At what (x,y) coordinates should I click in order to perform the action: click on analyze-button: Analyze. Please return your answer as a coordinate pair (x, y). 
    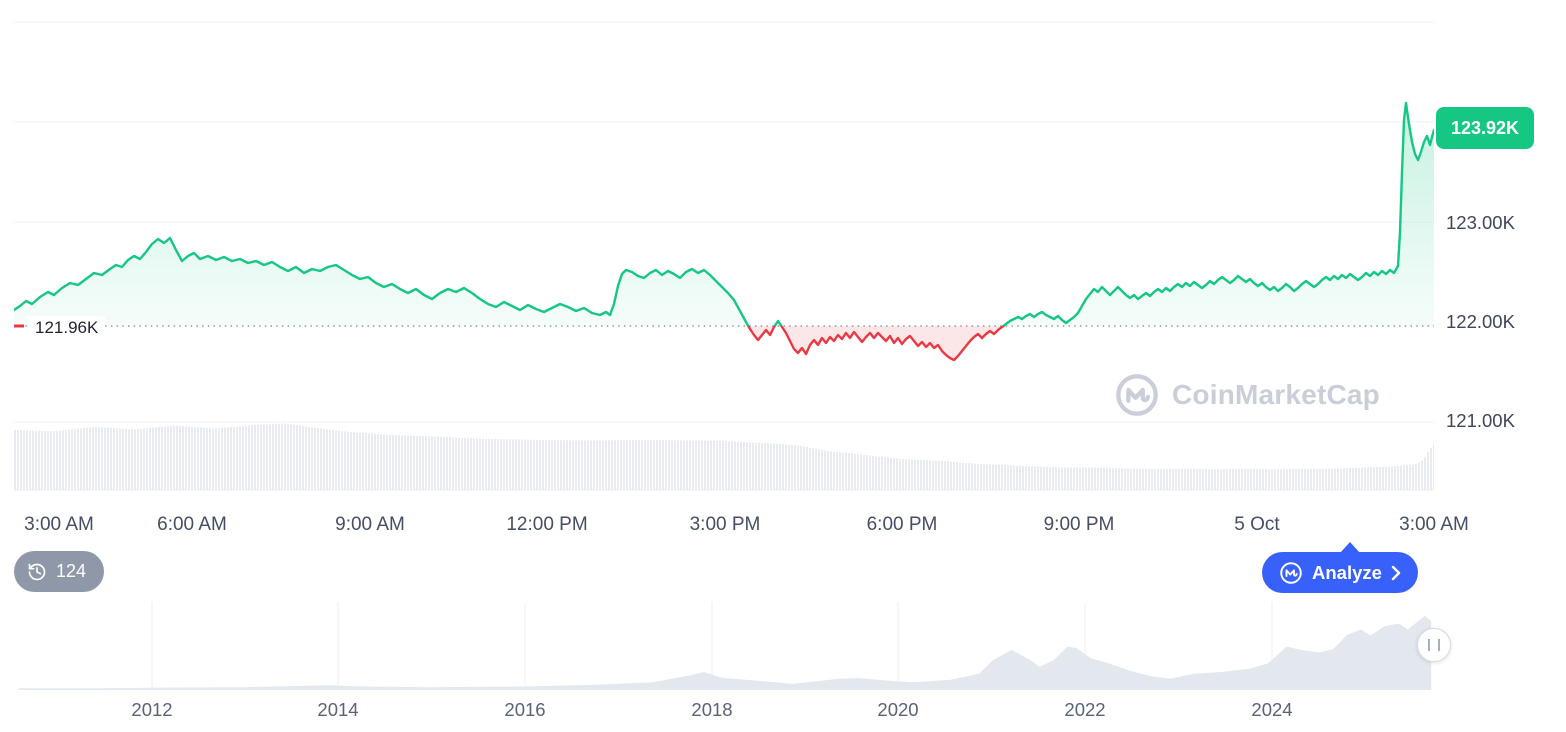
    Looking at the image, I should click on (1340, 572).